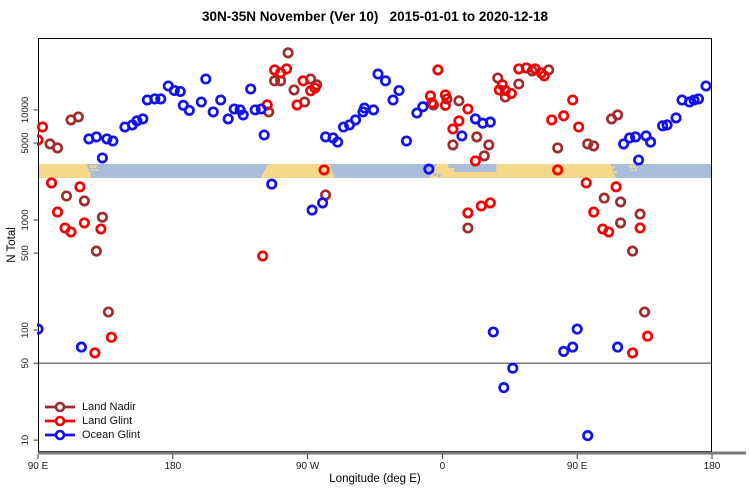 The image size is (750, 500). What do you see at coordinates (109, 407) in the screenshot?
I see `legend-label-land-nadir: Land Nadir` at bounding box center [109, 407].